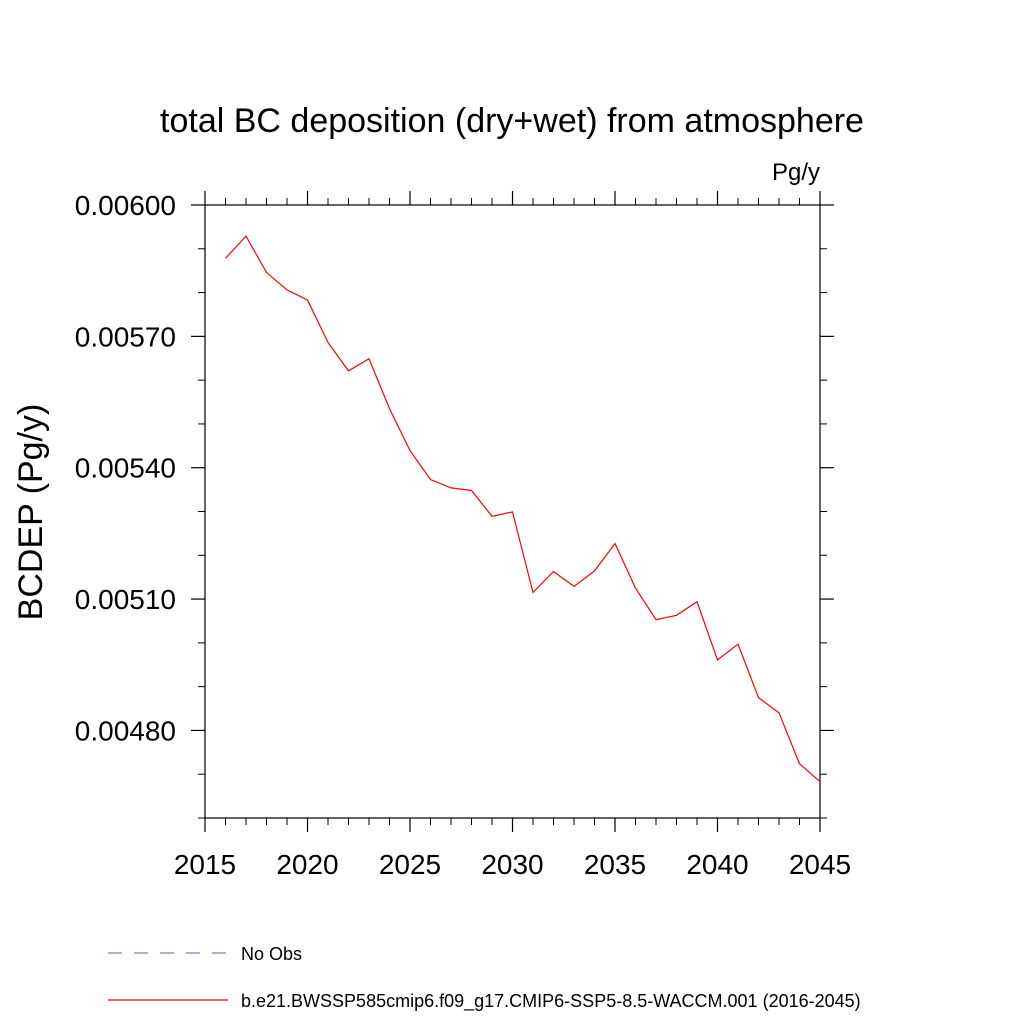 This screenshot has height=1024, width=1024. Describe the element at coordinates (205, 864) in the screenshot. I see `x-tick-label: 2015` at that location.